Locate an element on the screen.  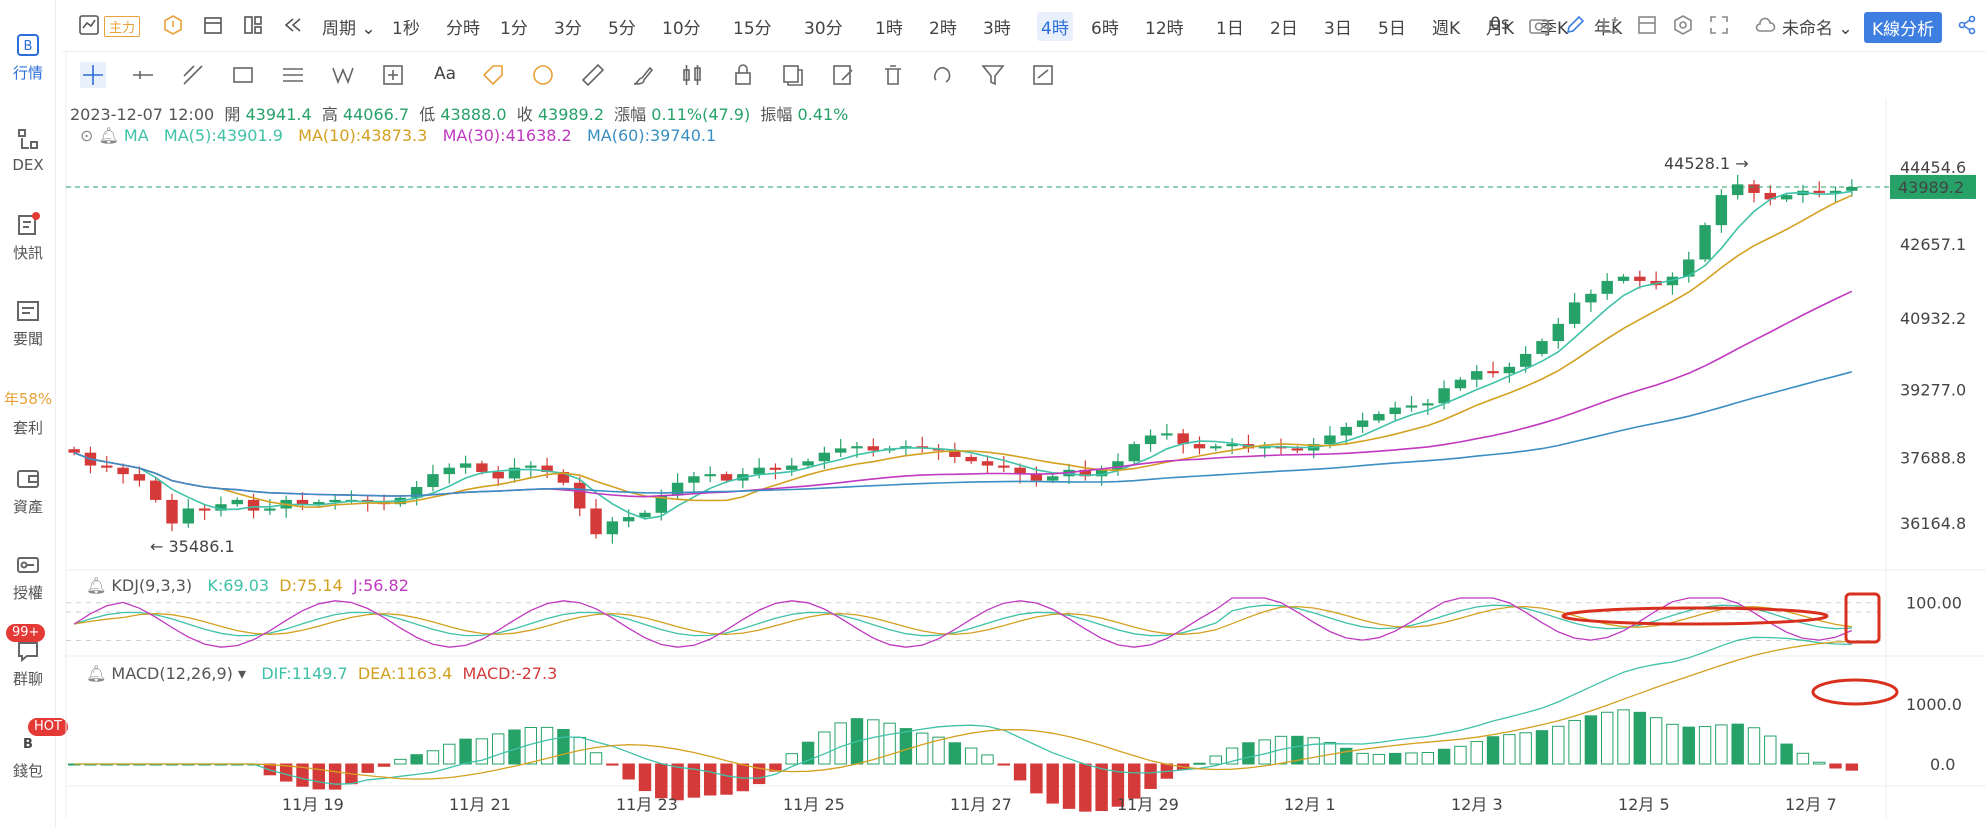
brush-icon is located at coordinates (643, 75).